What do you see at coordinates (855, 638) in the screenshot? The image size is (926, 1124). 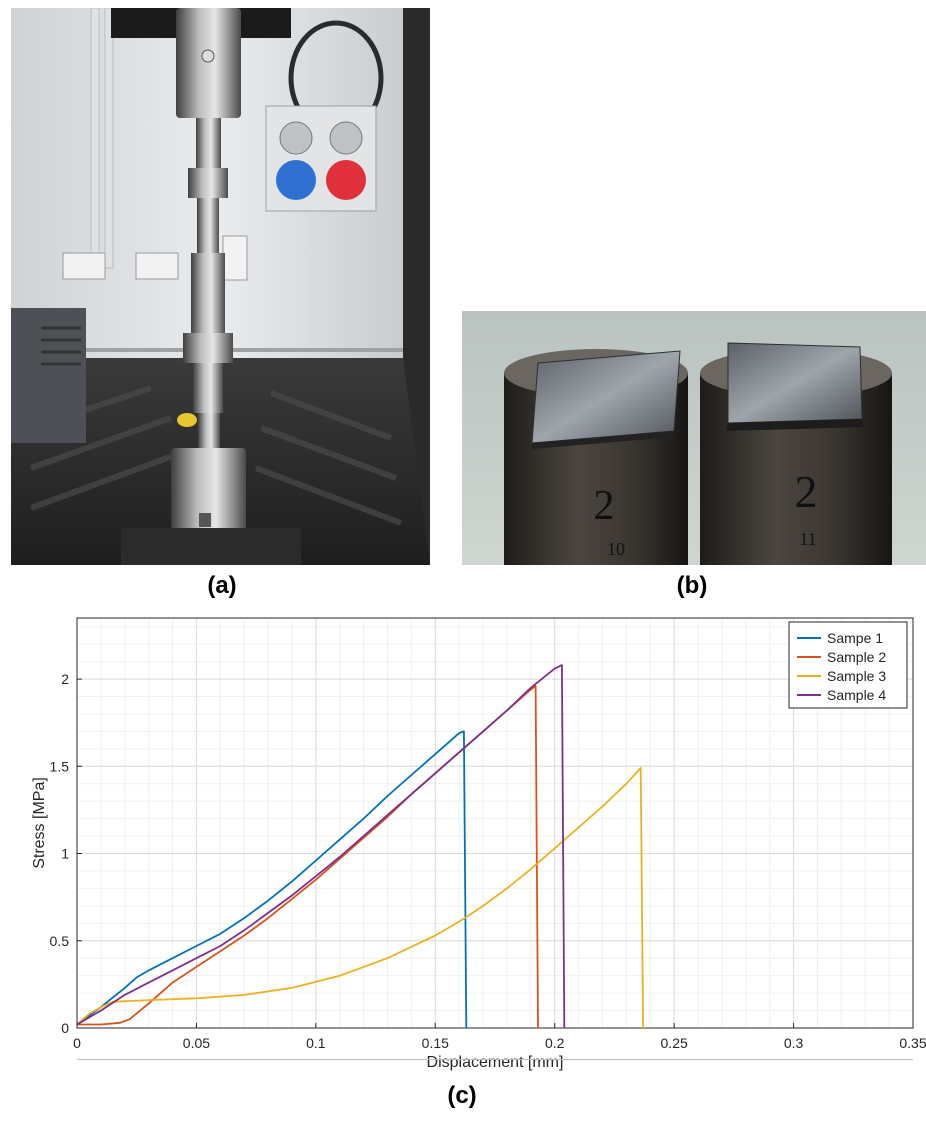 I see `legend-entry: Sampe 1` at bounding box center [855, 638].